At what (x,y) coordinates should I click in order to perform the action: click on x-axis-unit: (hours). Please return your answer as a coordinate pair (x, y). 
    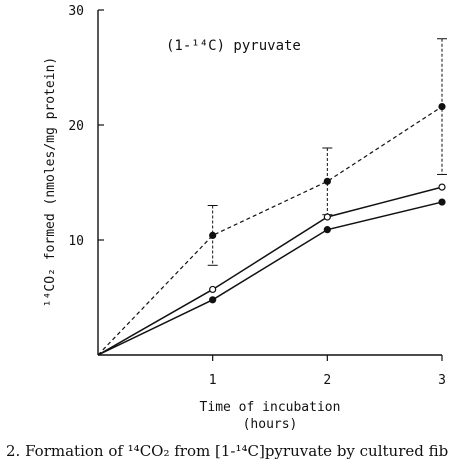
    Looking at the image, I should click on (270, 424).